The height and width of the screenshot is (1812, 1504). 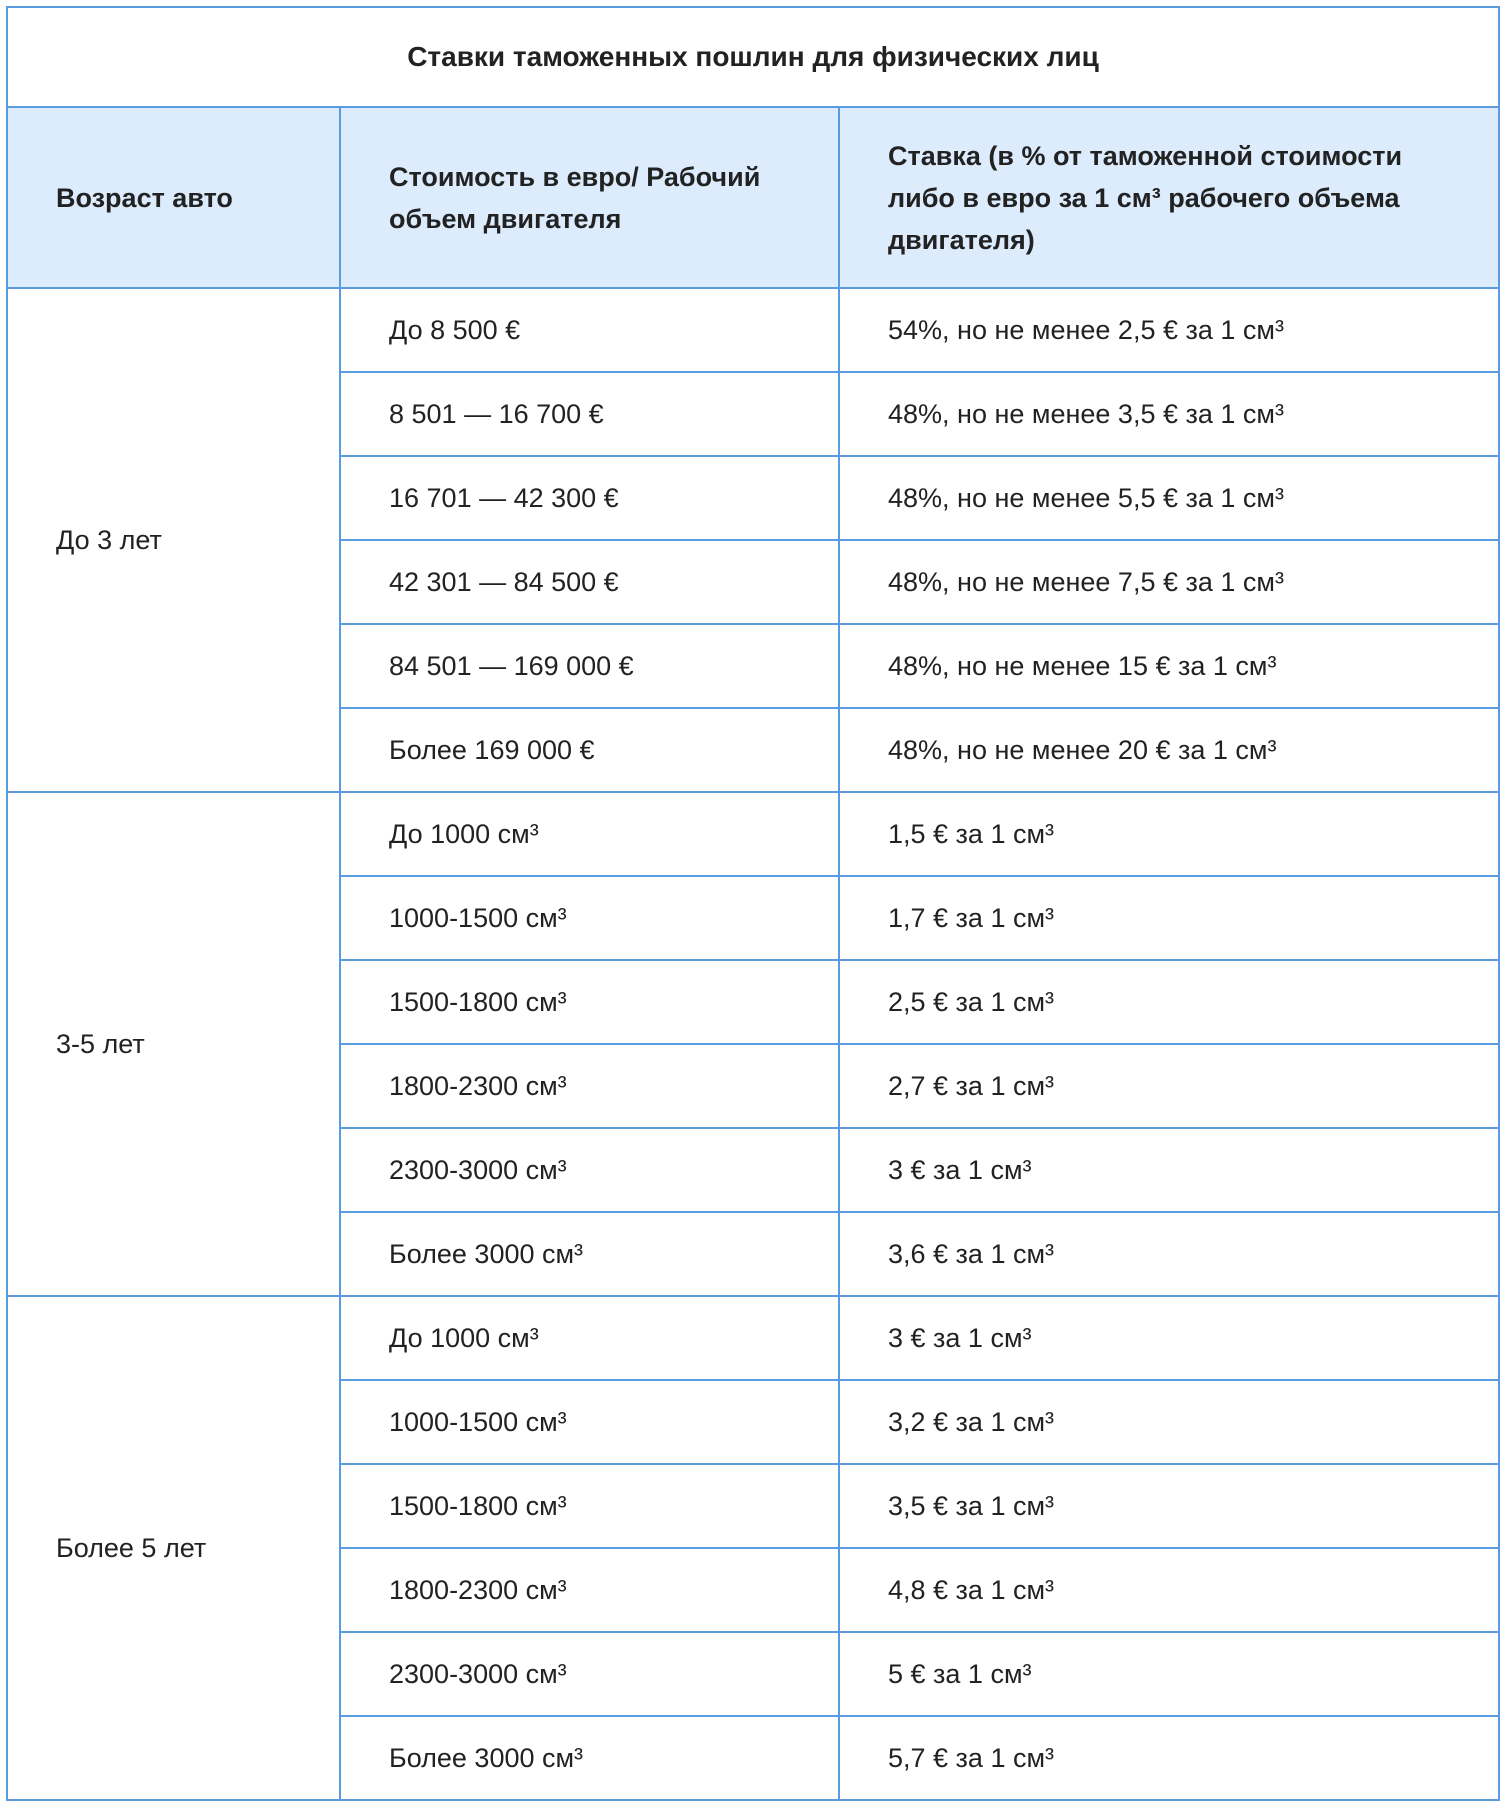 What do you see at coordinates (589, 582) in the screenshot?
I see `value-cell: 42 301 — 84 500 €` at bounding box center [589, 582].